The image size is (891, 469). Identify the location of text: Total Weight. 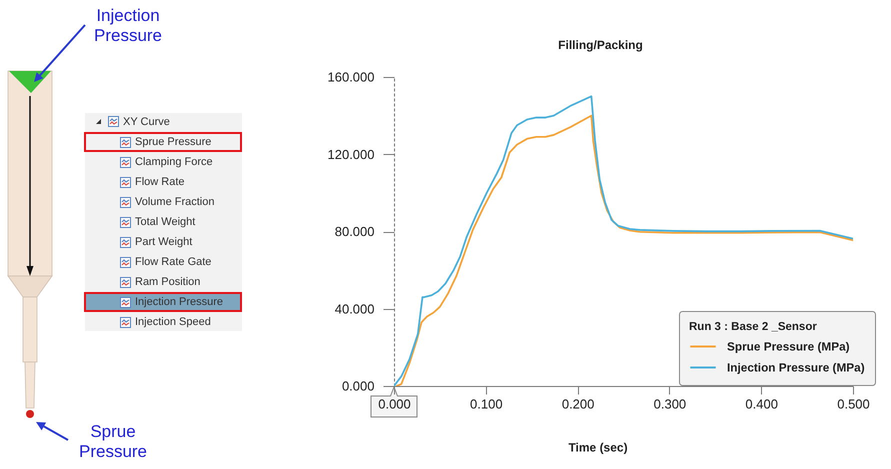
(165, 222).